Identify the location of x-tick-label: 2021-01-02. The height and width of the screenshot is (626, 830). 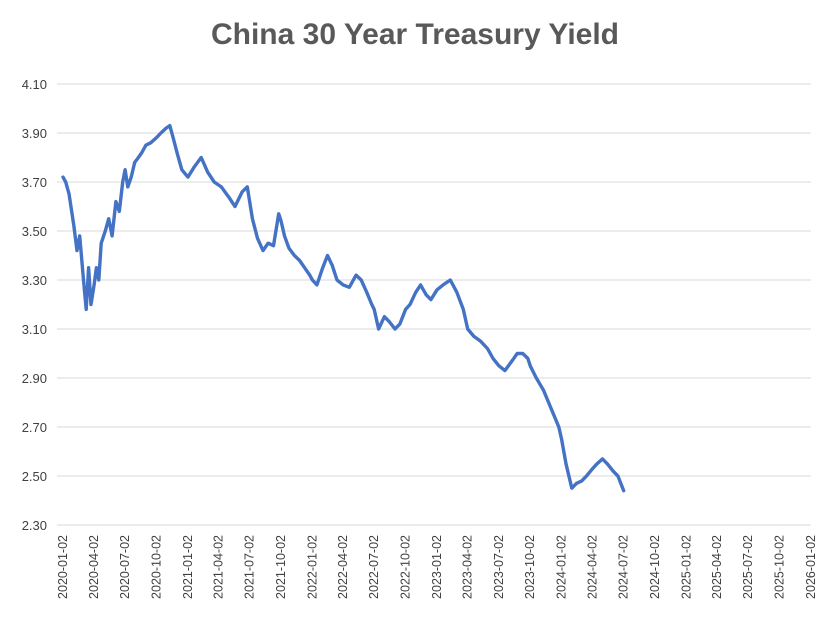
(188, 567).